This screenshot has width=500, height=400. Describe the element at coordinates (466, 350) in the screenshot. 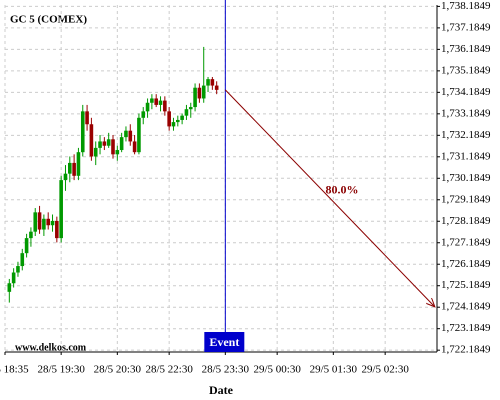

I see `y-tick-label: 1,722.1849` at that location.